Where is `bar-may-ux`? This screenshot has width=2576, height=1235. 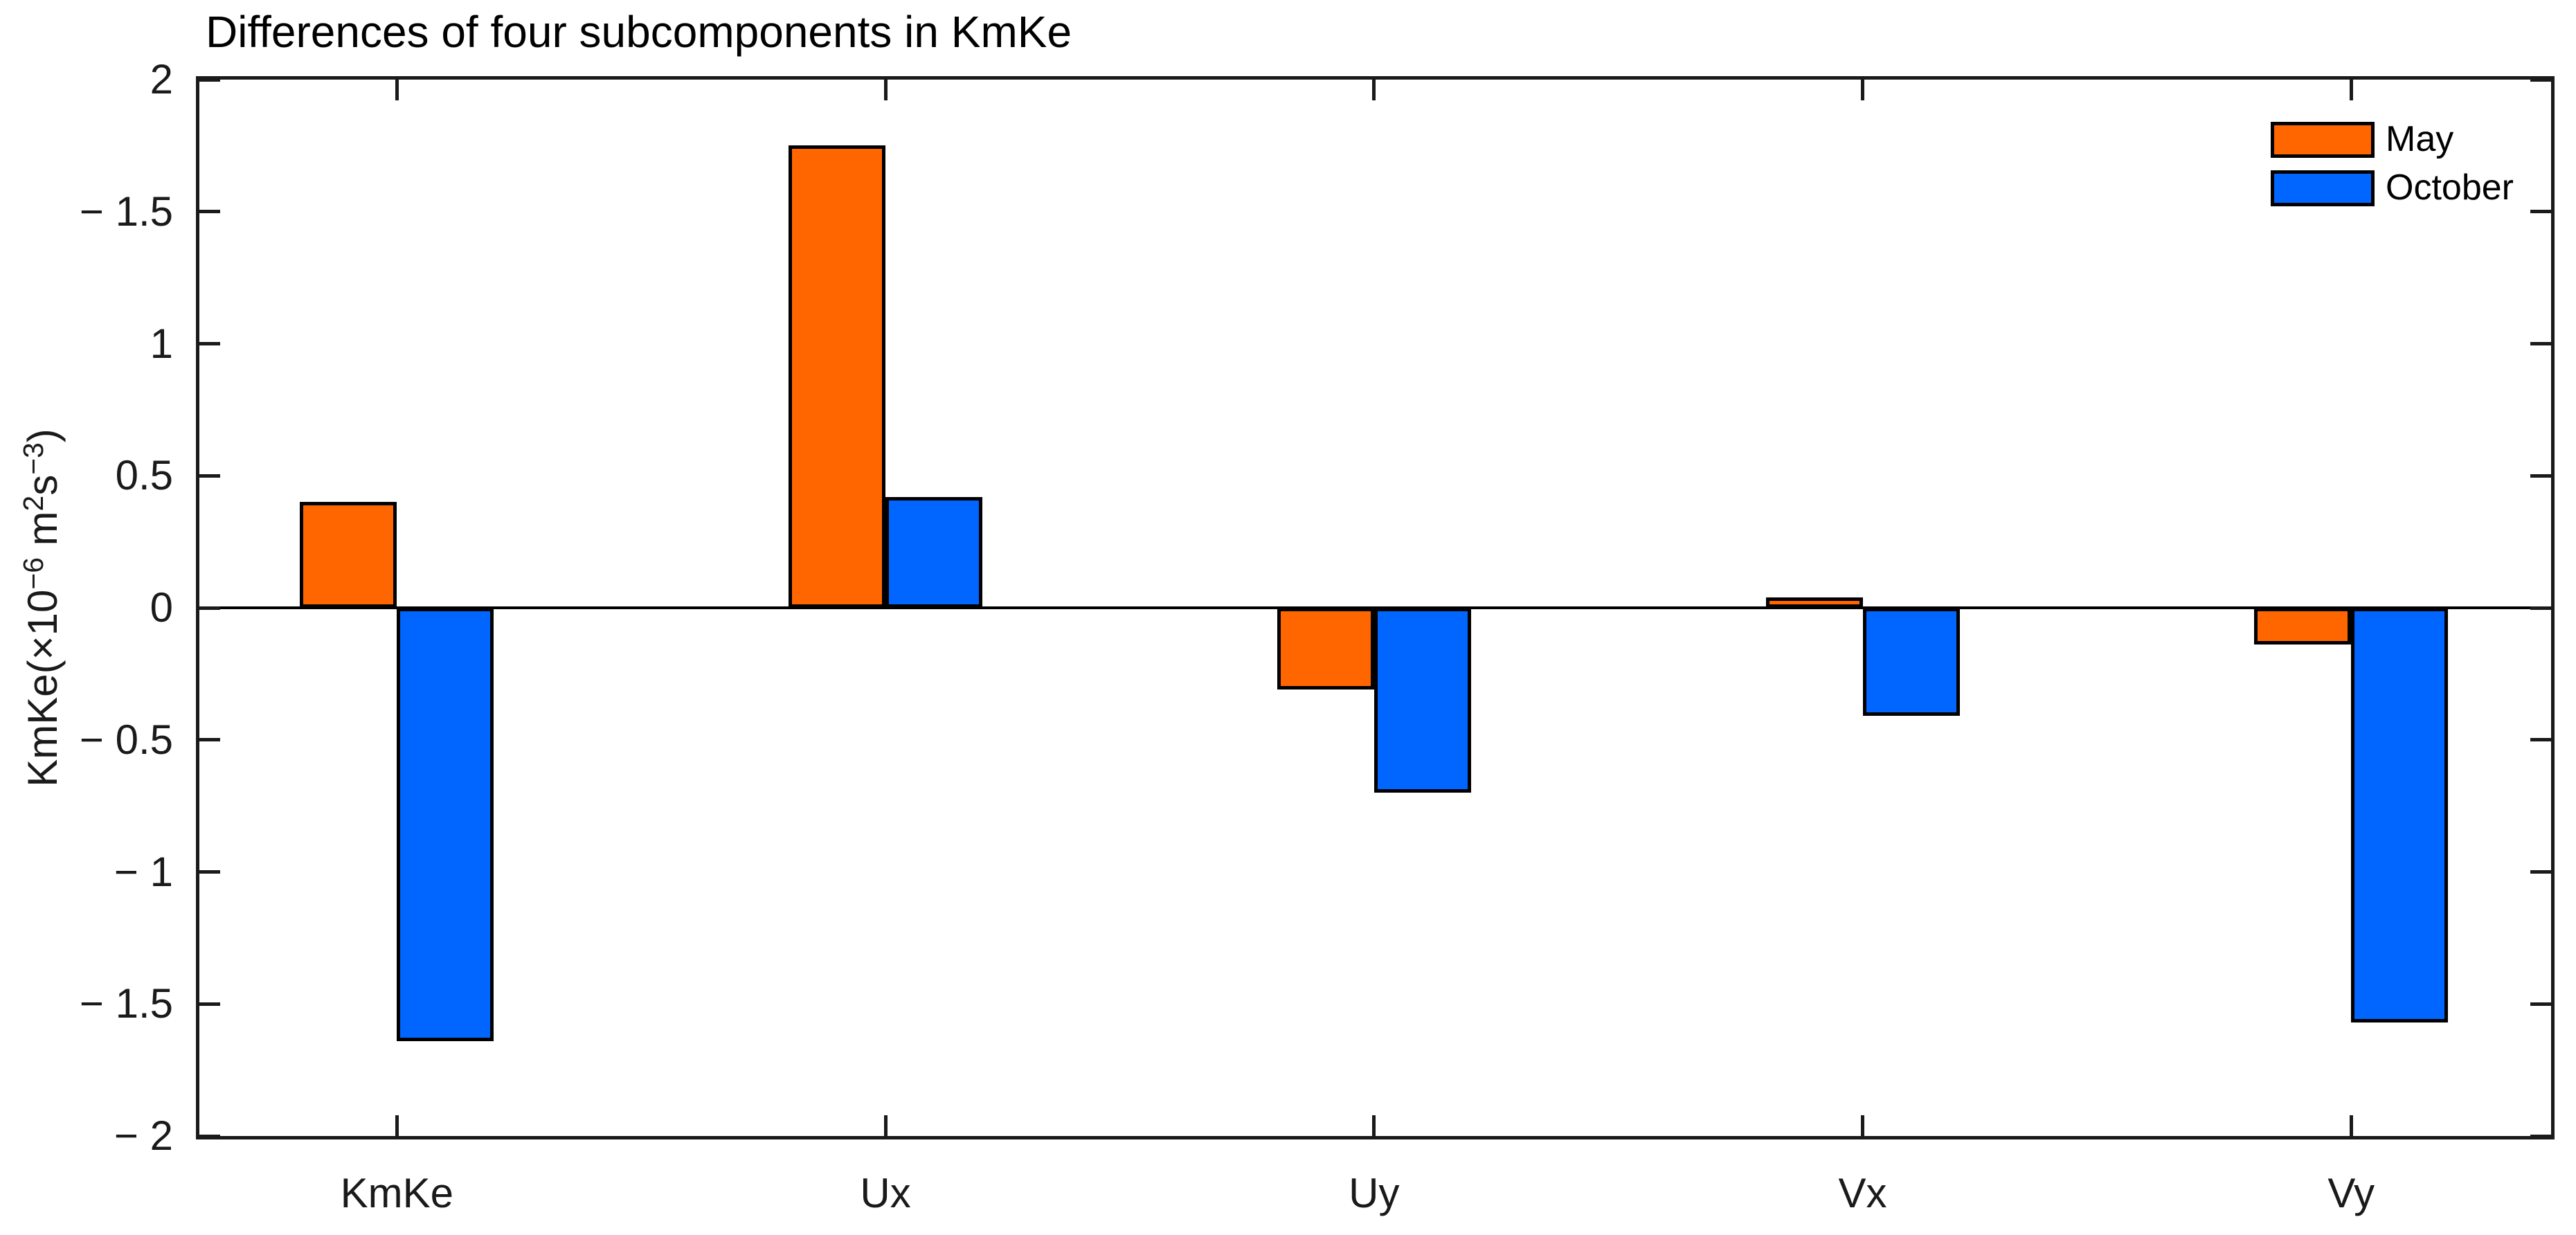 bar-may-ux is located at coordinates (838, 376).